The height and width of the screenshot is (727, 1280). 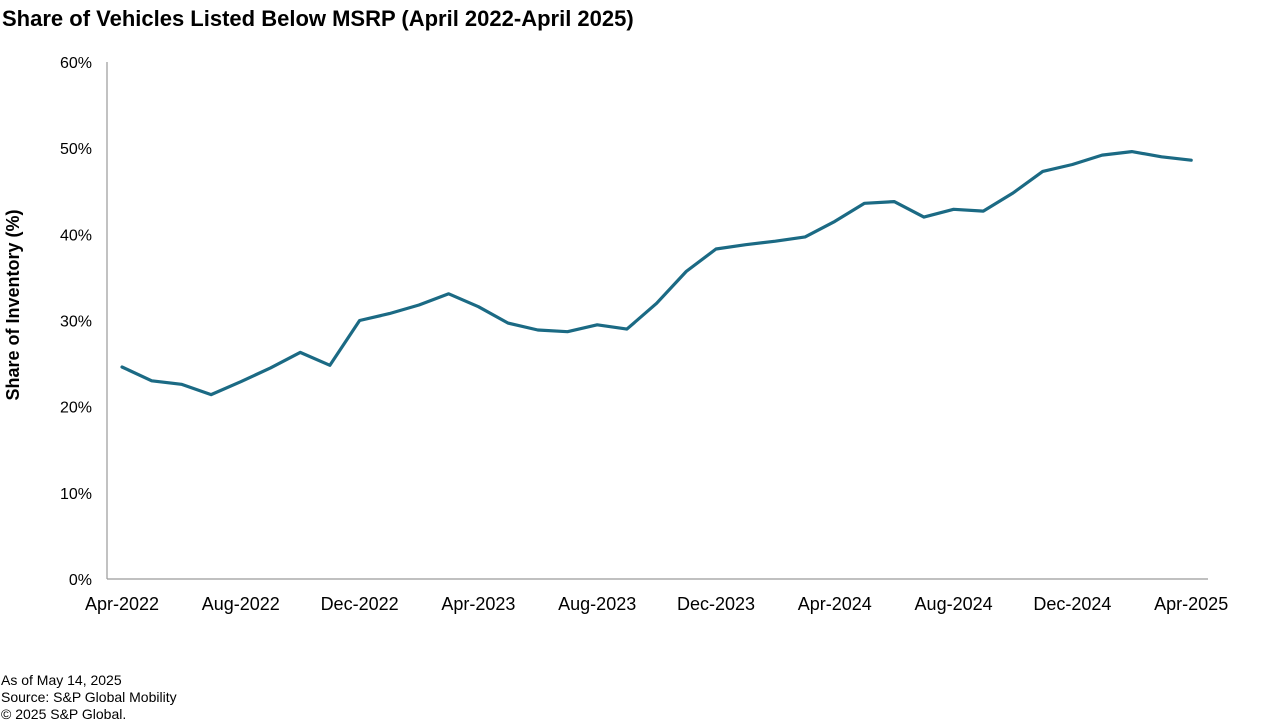 What do you see at coordinates (360, 604) in the screenshot?
I see `x-tick-label: Dec-2022` at bounding box center [360, 604].